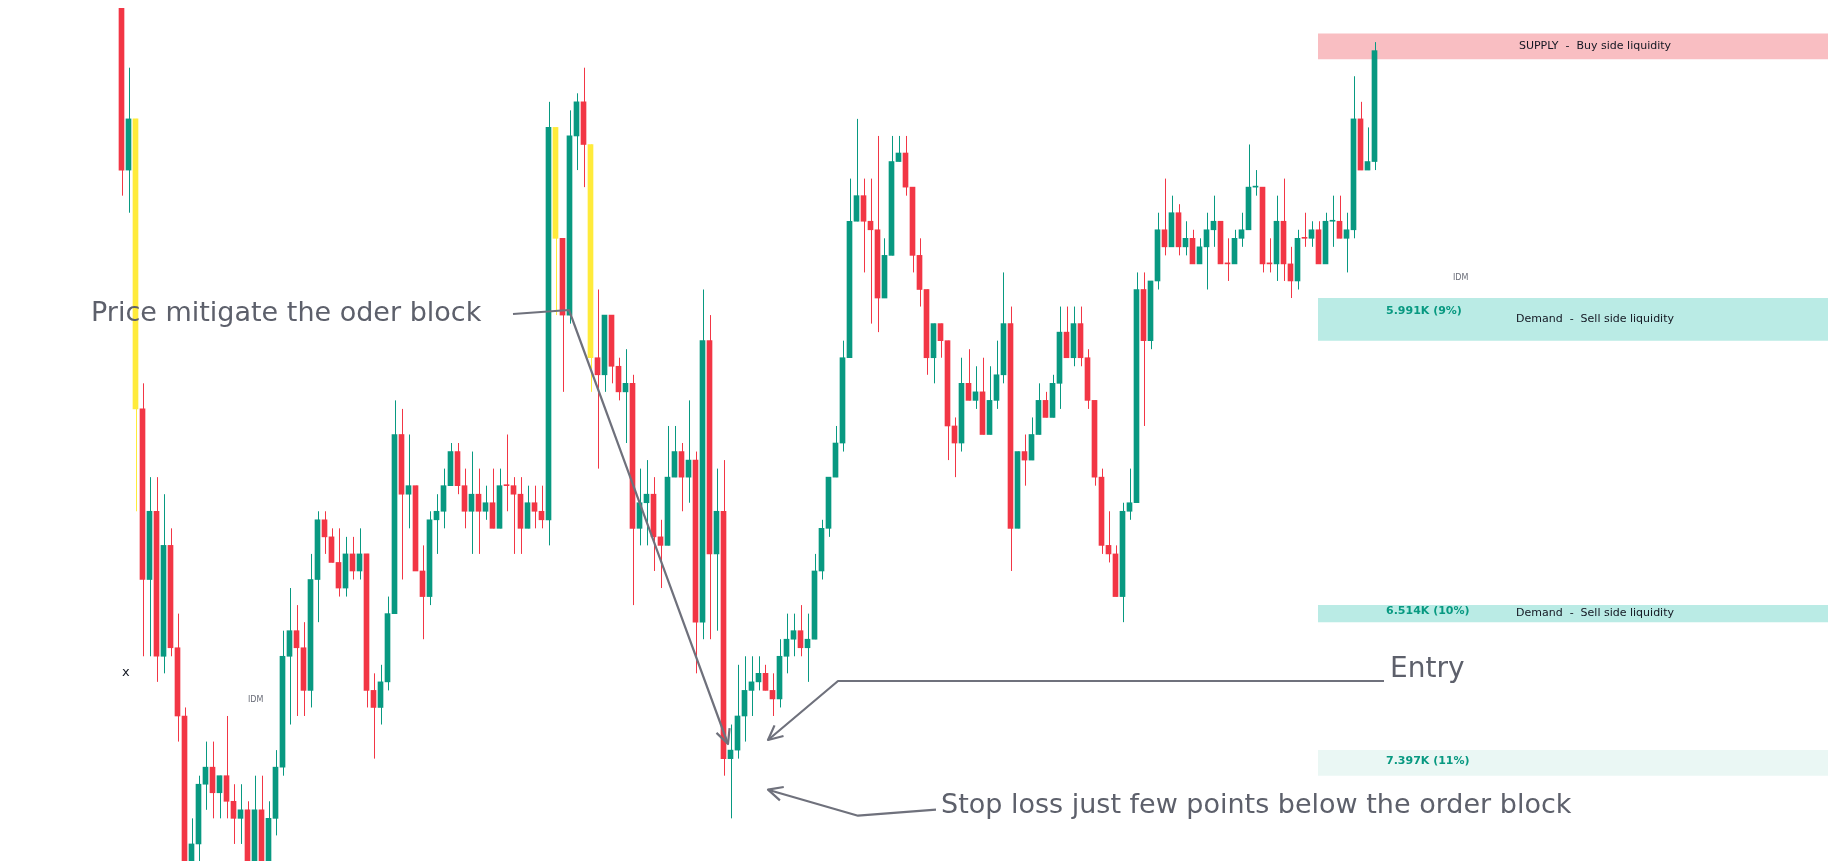 The image size is (1836, 861). I want to click on annotation: x, so click(126, 672).